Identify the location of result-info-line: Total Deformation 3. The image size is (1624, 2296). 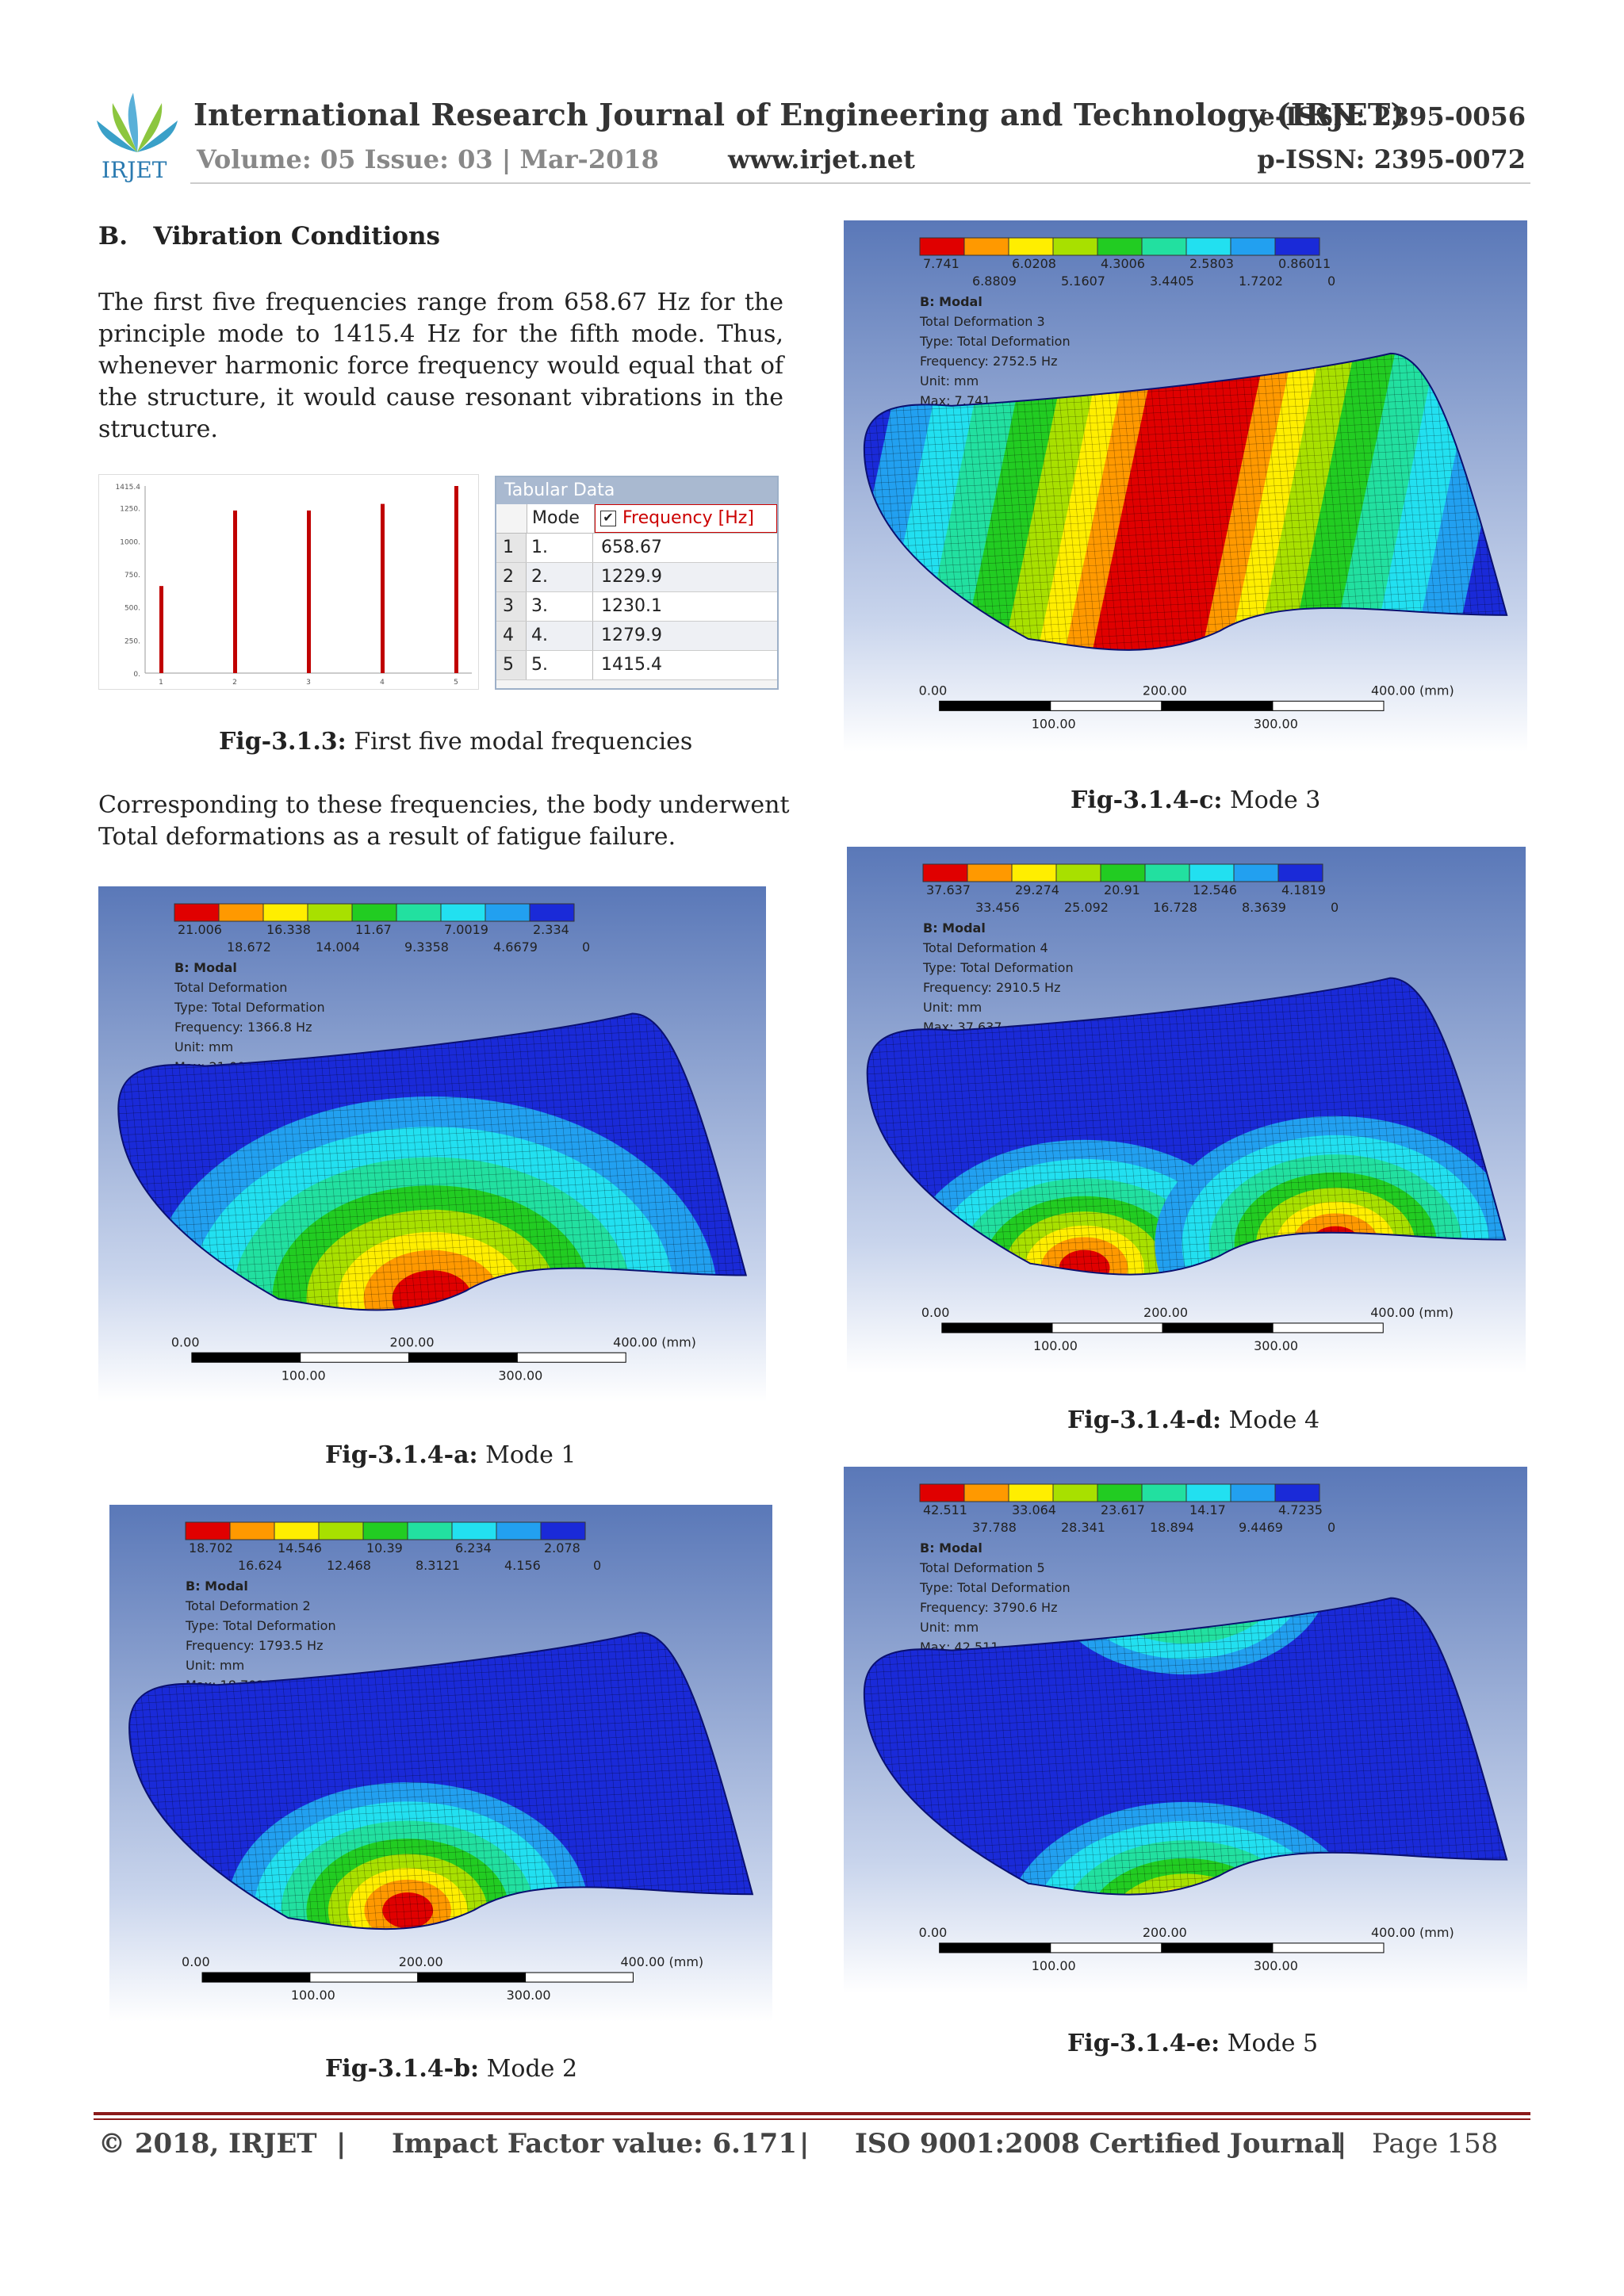
(982, 321).